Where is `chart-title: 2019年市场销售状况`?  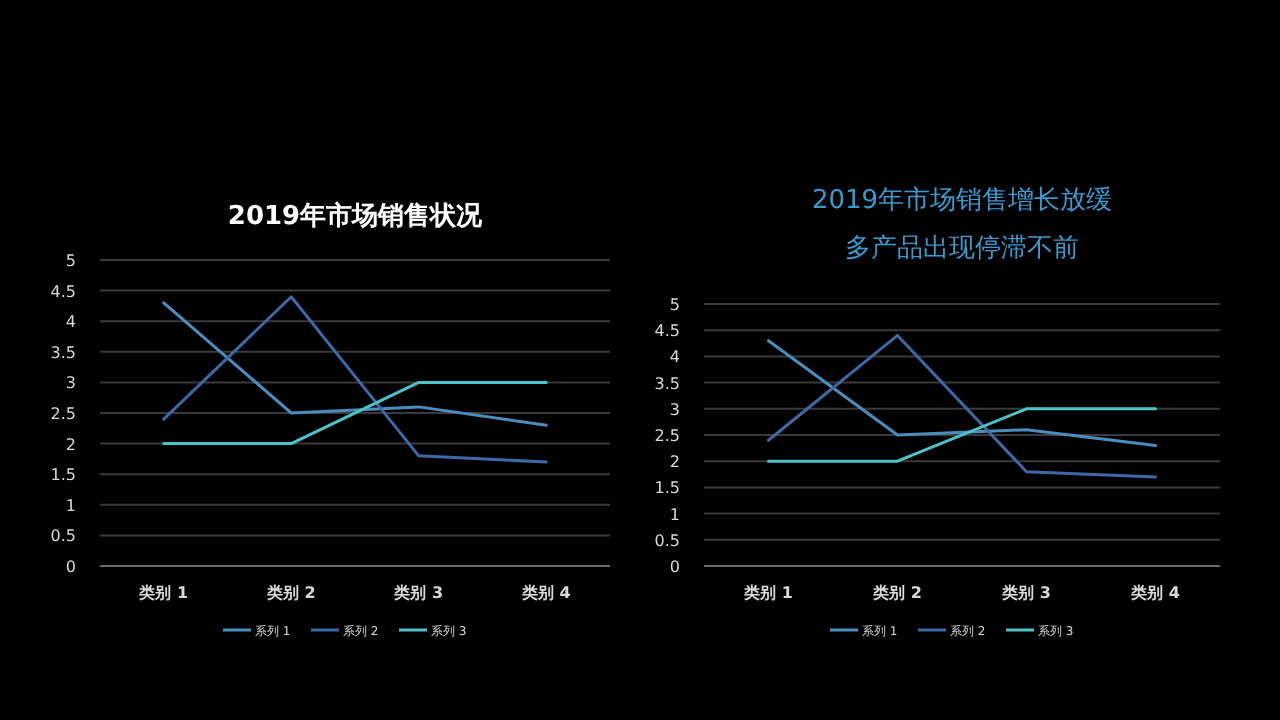
chart-title: 2019年市场销售状况 is located at coordinates (356, 216).